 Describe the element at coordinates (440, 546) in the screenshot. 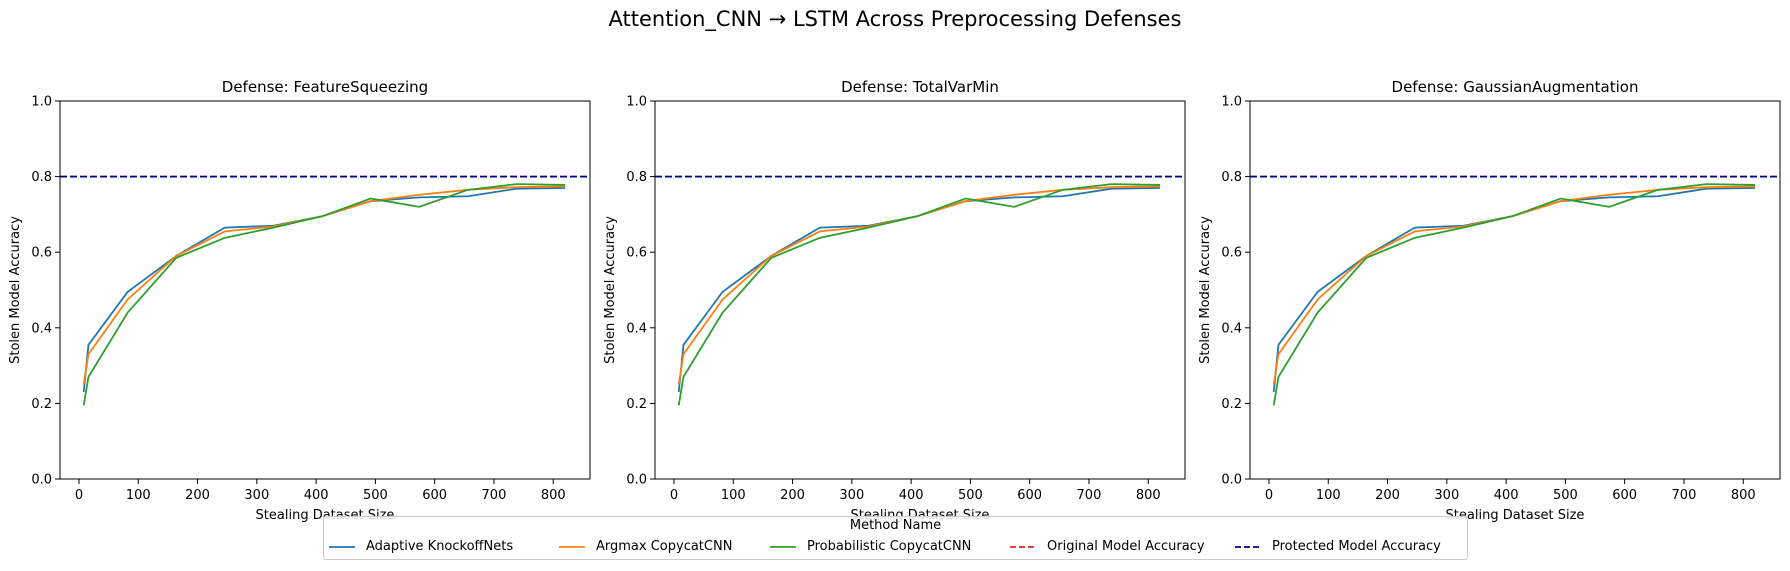

I see `legend-label: Adaptive KnockoffNets` at that location.